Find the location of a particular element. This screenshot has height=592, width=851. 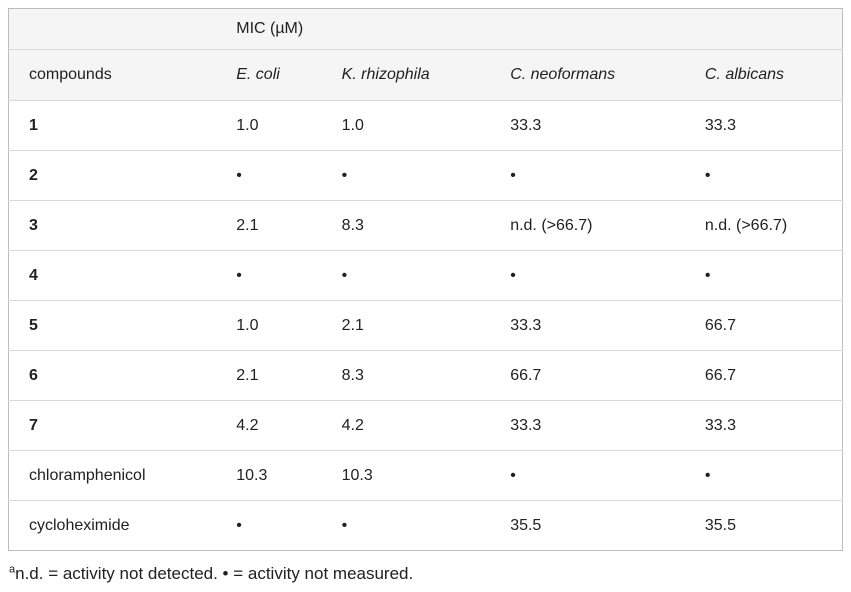

col-header-e-coli: E. coli is located at coordinates (269, 75).